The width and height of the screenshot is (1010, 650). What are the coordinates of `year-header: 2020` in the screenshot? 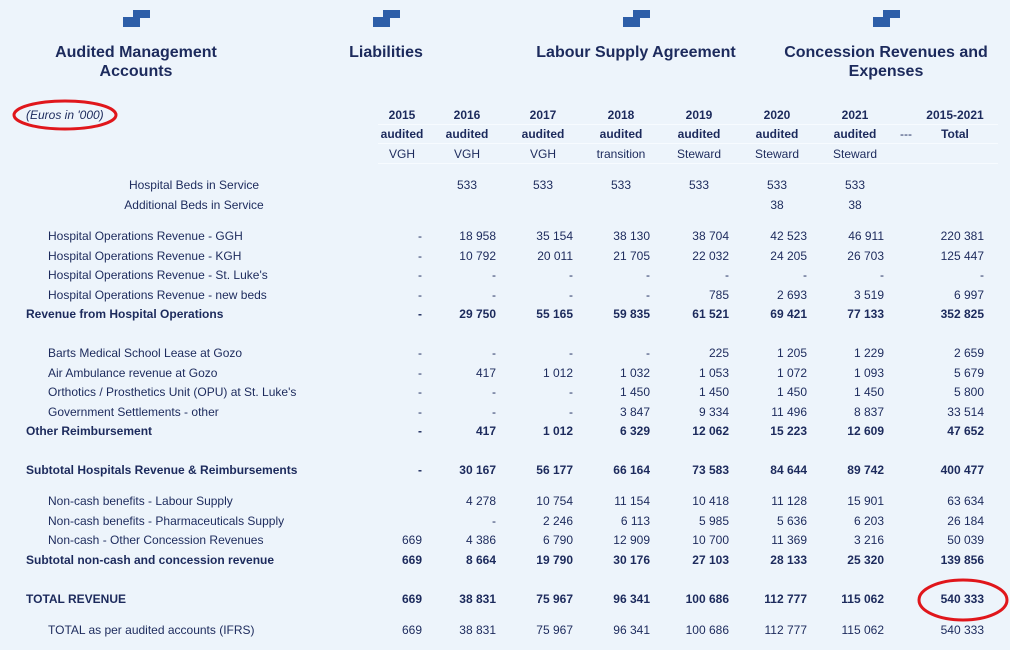 It's located at (777, 115).